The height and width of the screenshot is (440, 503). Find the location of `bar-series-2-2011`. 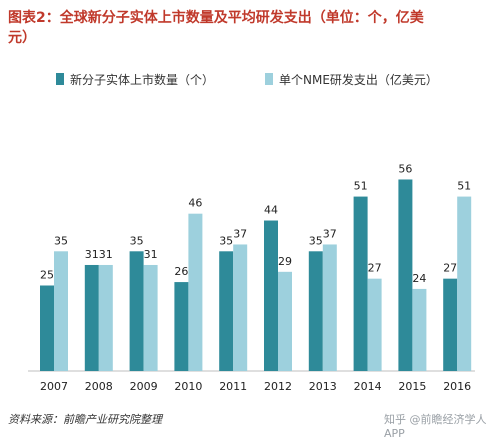

bar-series-2-2011 is located at coordinates (240, 307).